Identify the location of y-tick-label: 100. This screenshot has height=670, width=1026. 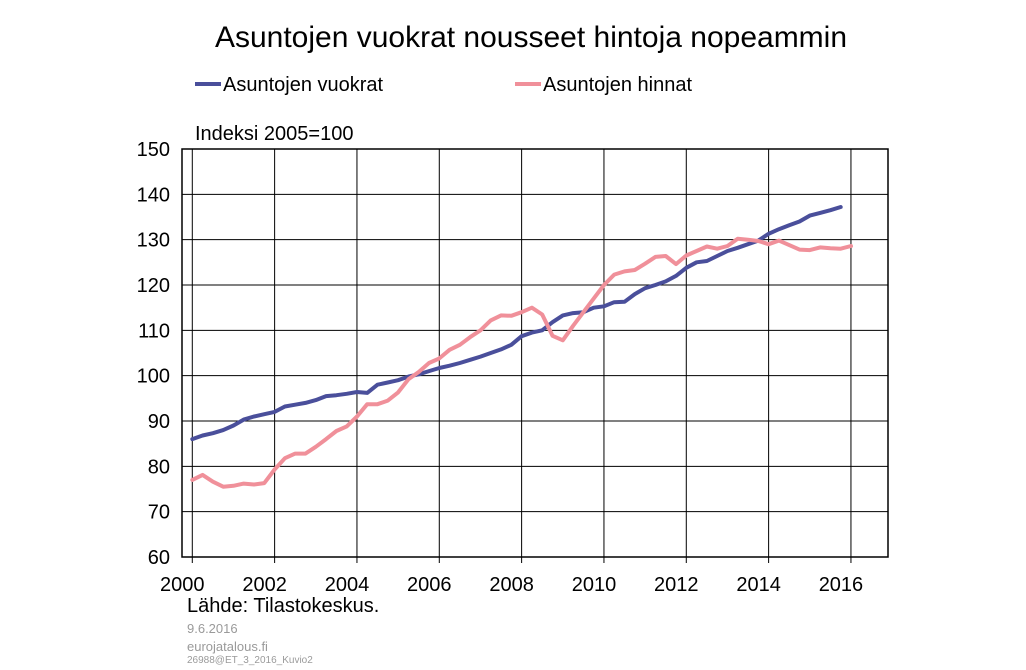
(153, 377).